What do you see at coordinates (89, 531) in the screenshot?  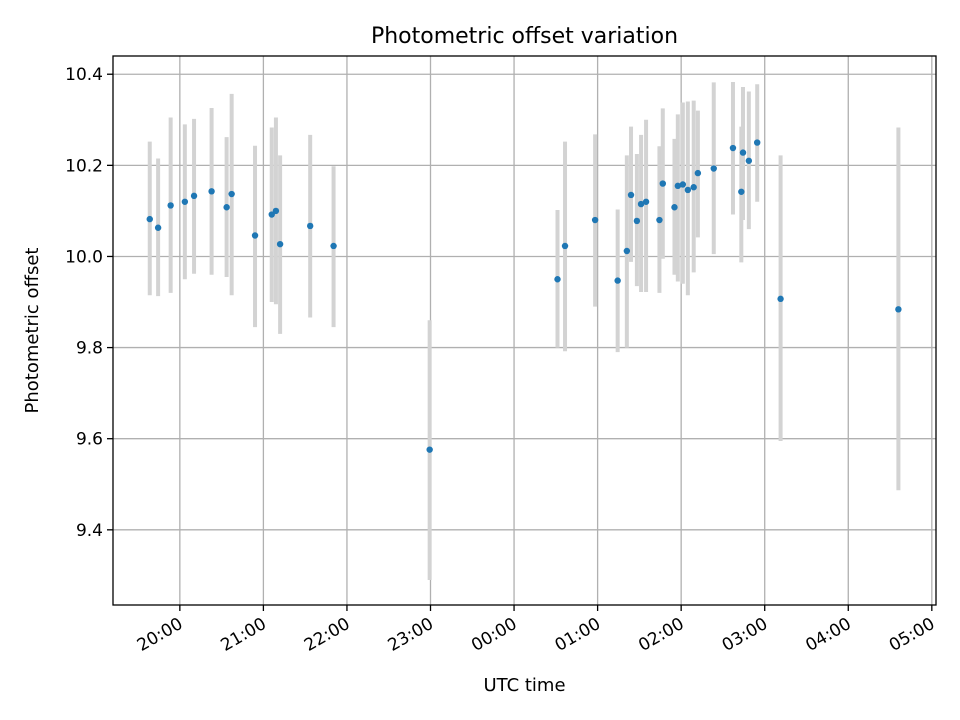 I see `y-tick-label: 9.4` at bounding box center [89, 531].